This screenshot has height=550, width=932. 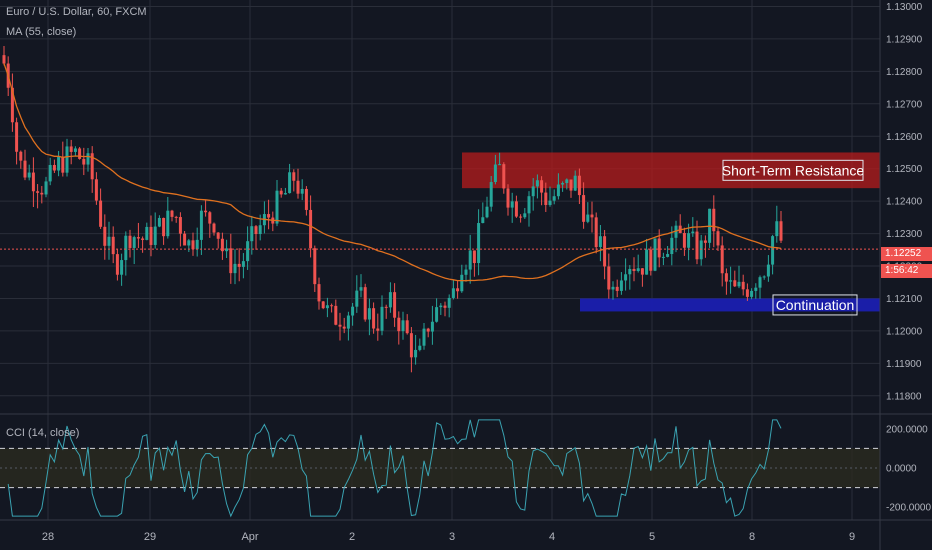 I want to click on price-tick-label: 1.12000, so click(x=904, y=331).